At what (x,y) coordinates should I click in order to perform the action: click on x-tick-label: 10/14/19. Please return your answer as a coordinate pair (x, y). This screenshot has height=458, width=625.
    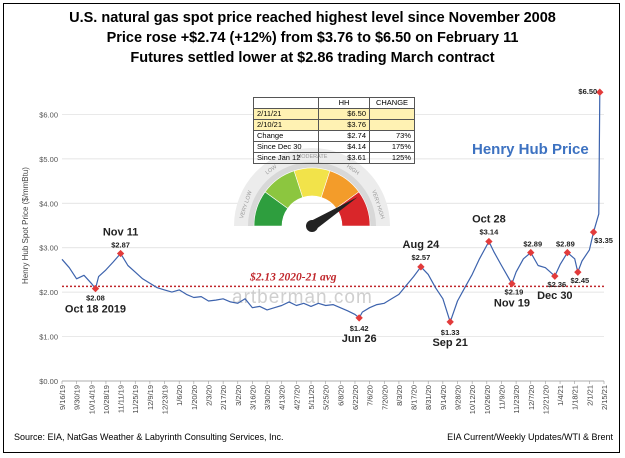
    Looking at the image, I should click on (91, 399).